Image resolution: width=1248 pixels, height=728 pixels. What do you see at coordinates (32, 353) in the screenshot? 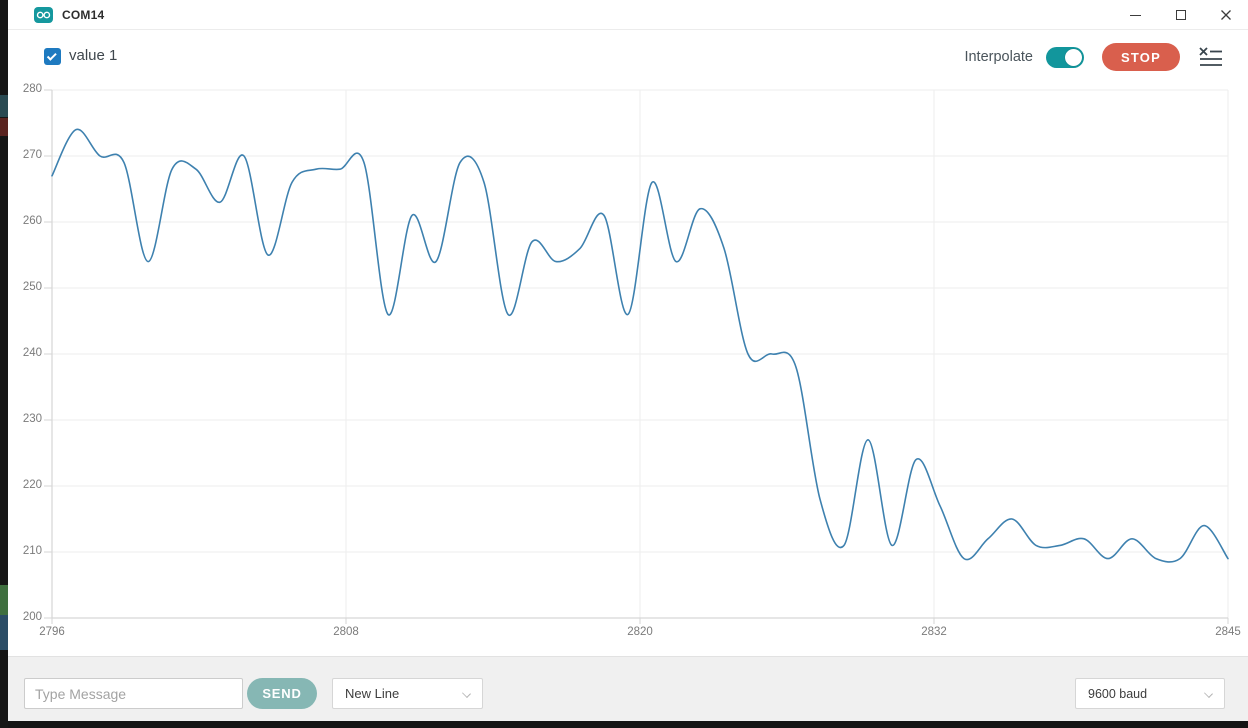
I see `y-axis-tick-label: 240` at bounding box center [32, 353].